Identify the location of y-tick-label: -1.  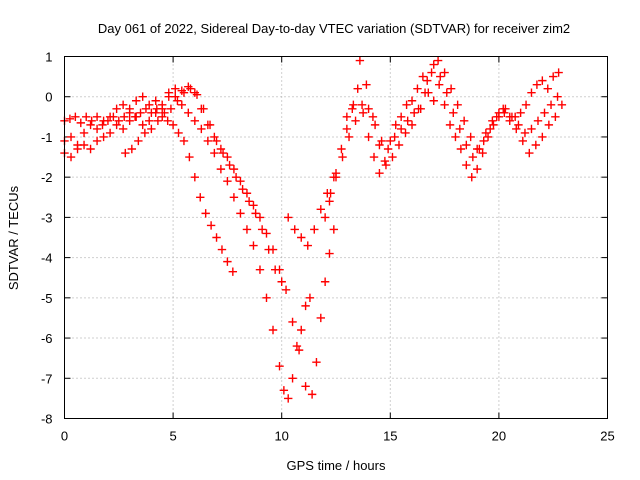
(47, 137).